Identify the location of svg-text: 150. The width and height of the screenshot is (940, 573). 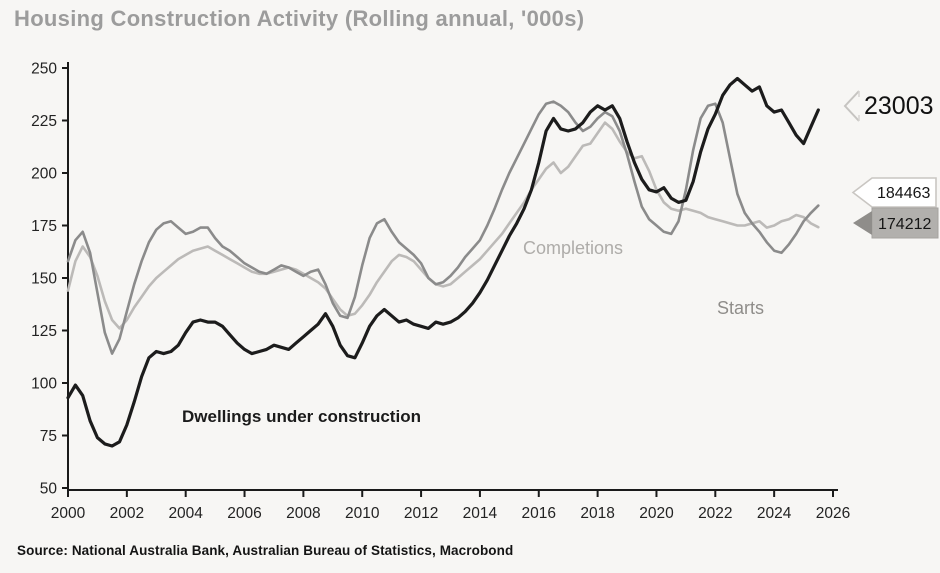
(44, 279).